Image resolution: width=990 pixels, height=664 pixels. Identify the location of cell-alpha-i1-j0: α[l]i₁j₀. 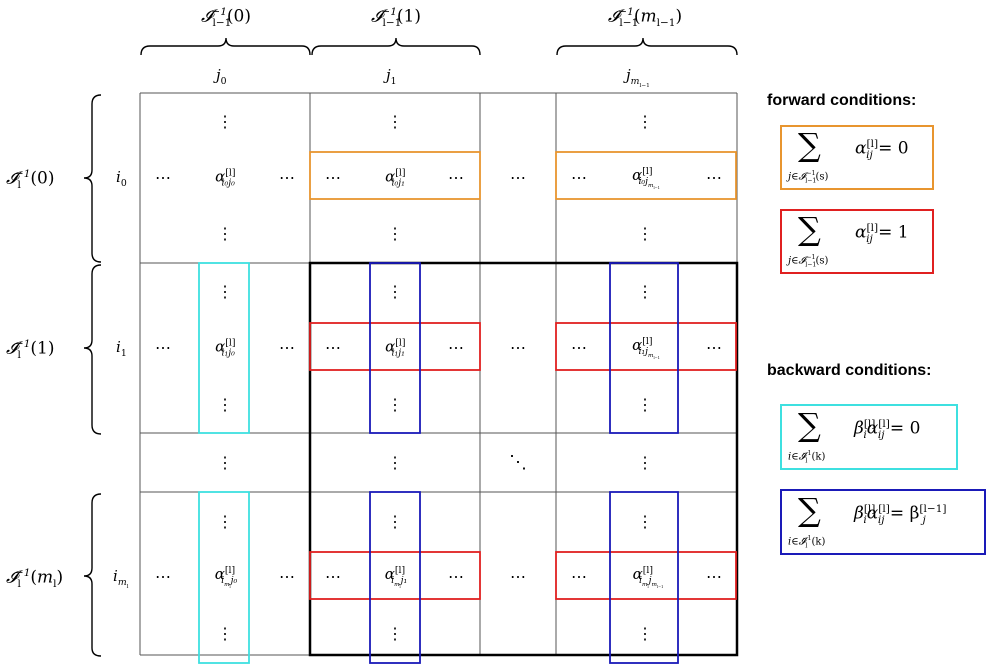
(225, 348).